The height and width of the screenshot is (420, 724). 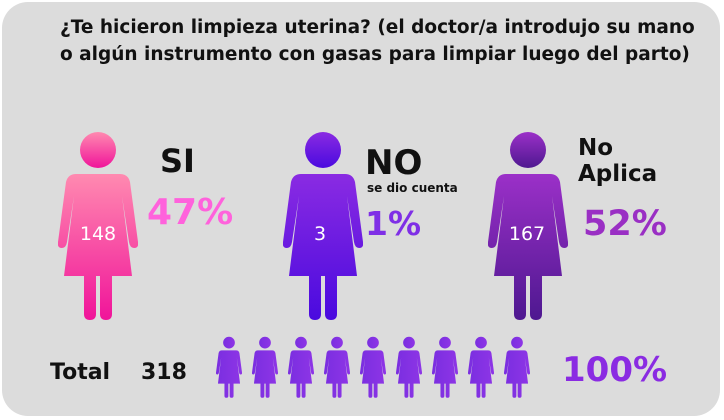 What do you see at coordinates (164, 372) in the screenshot?
I see `total-value: 318` at bounding box center [164, 372].